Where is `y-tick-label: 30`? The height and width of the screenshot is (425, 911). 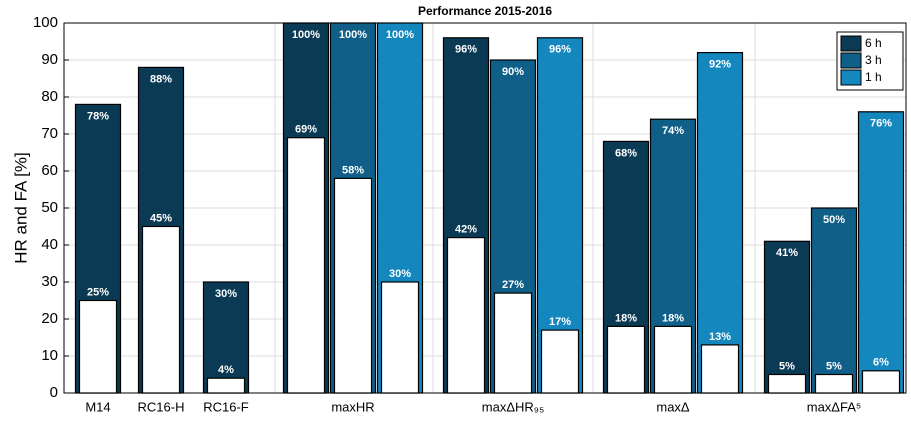 y-tick-label: 30 is located at coordinates (49, 281).